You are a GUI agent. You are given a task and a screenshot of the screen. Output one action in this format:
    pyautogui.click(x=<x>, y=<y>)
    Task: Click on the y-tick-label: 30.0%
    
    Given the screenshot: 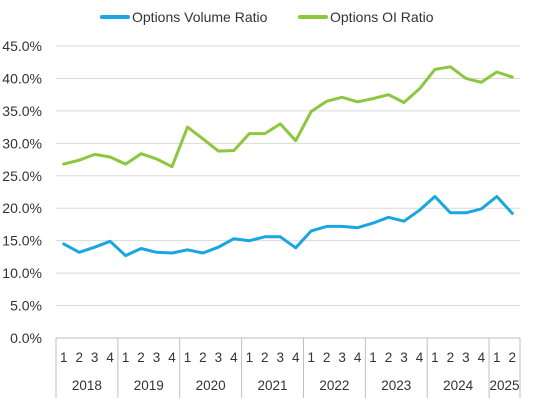 What is the action you would take?
    pyautogui.click(x=22, y=143)
    